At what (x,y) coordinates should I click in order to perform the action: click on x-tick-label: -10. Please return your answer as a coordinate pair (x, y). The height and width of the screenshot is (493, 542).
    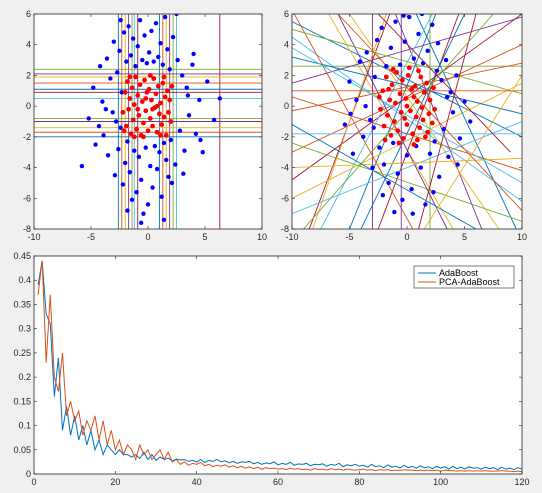
    Looking at the image, I should click on (33, 237).